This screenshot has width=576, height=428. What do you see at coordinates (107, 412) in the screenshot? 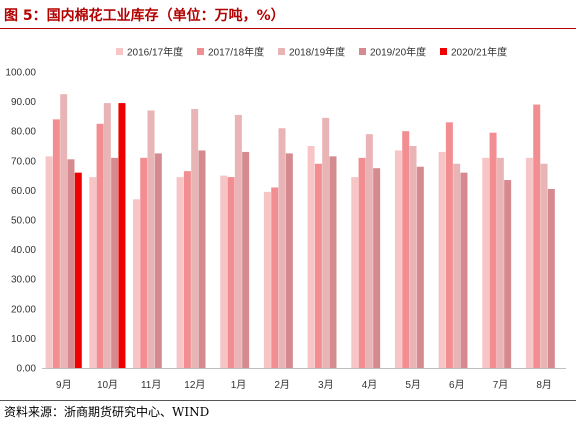
I see `source-note: 资料来源：浙商期货研究中心、WIND` at bounding box center [107, 412].